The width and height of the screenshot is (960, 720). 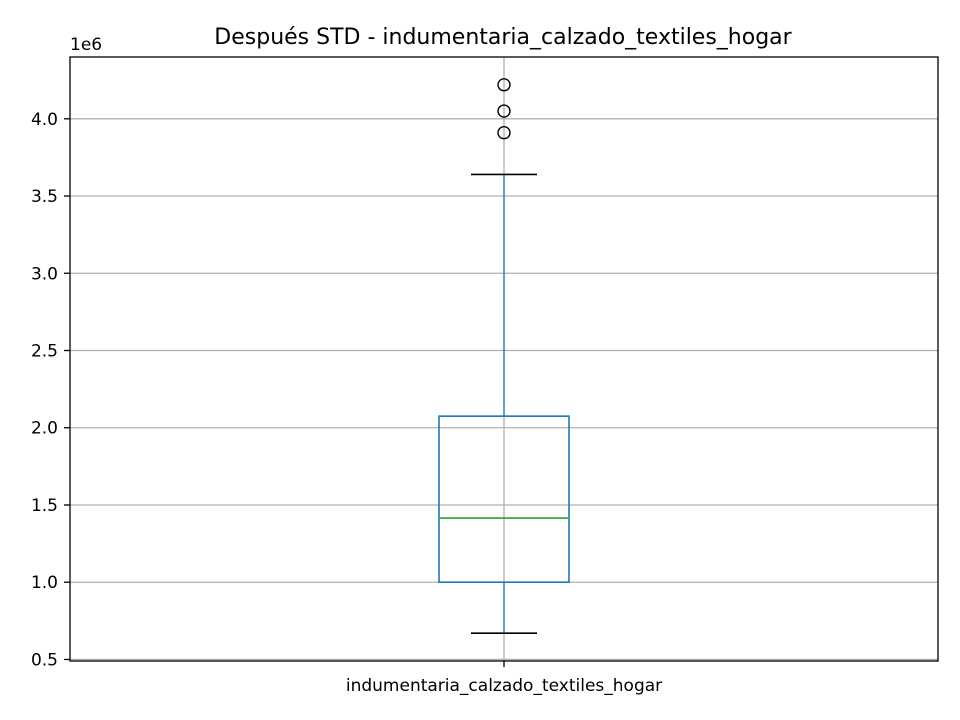 I want to click on box-group, so click(x=504, y=356).